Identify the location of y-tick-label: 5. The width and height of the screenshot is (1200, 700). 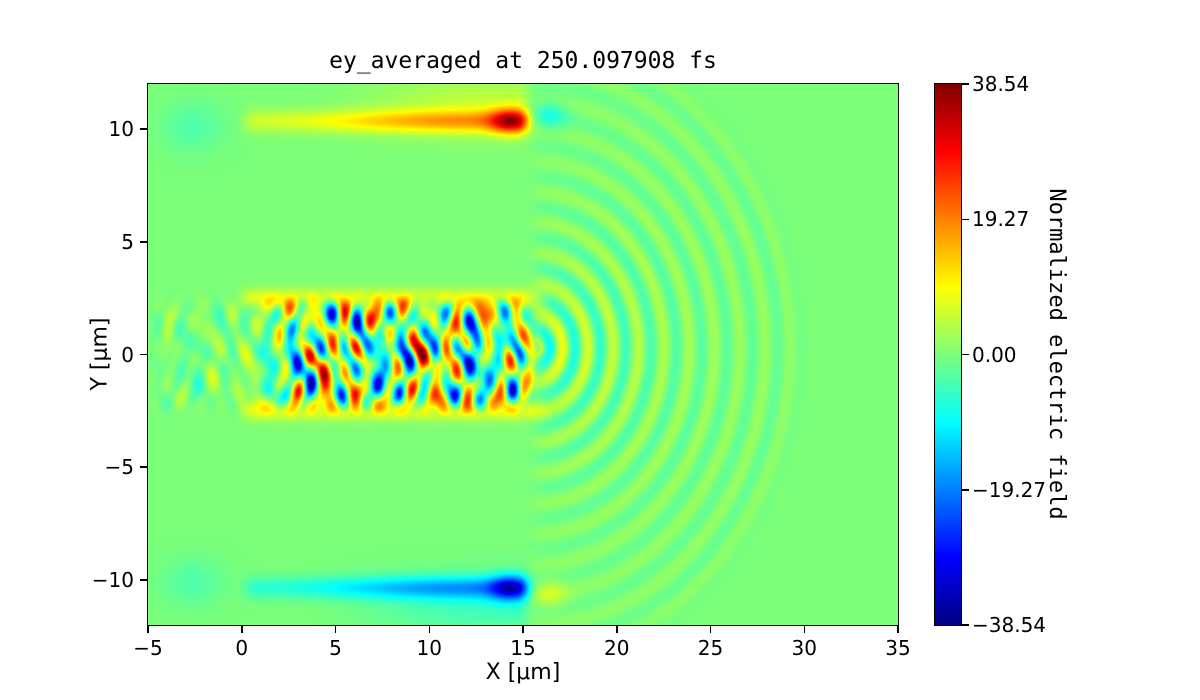
(127, 241).